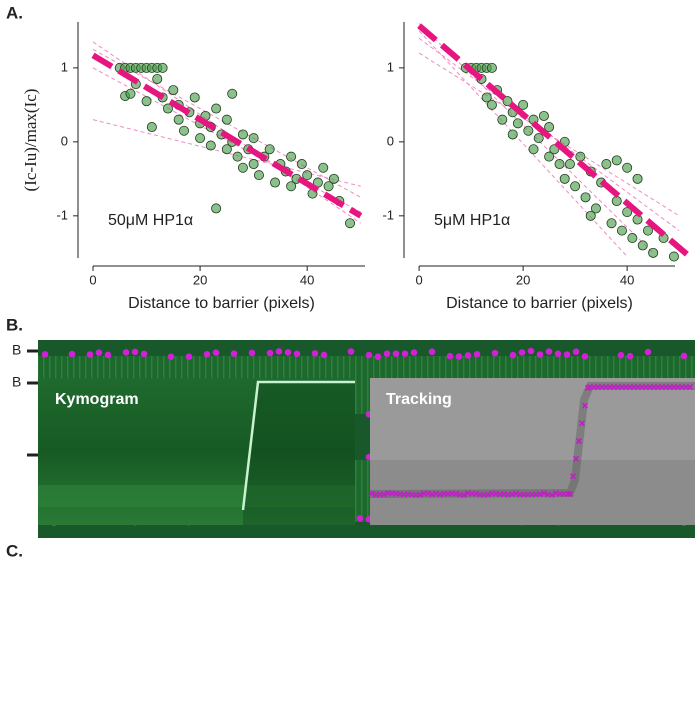 This screenshot has width=700, height=705. What do you see at coordinates (14, 324) in the screenshot?
I see `panel-label: B.` at bounding box center [14, 324].